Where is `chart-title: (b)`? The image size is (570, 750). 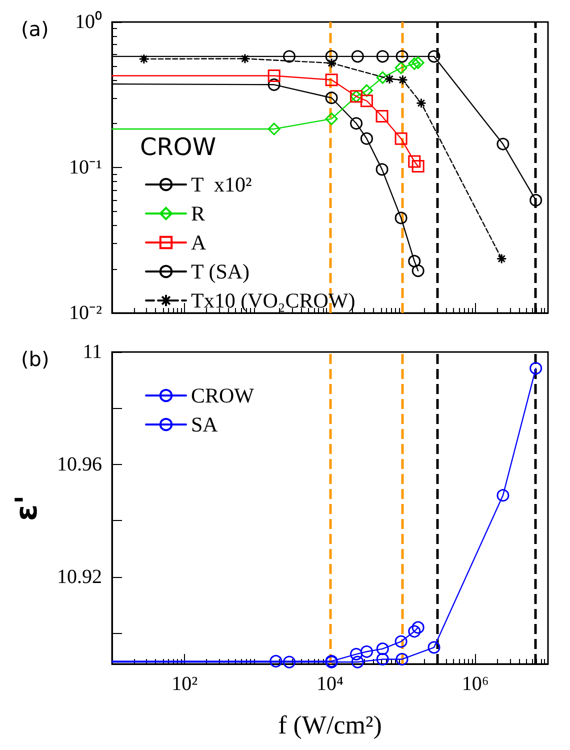 chart-title: (b) is located at coordinates (35, 359).